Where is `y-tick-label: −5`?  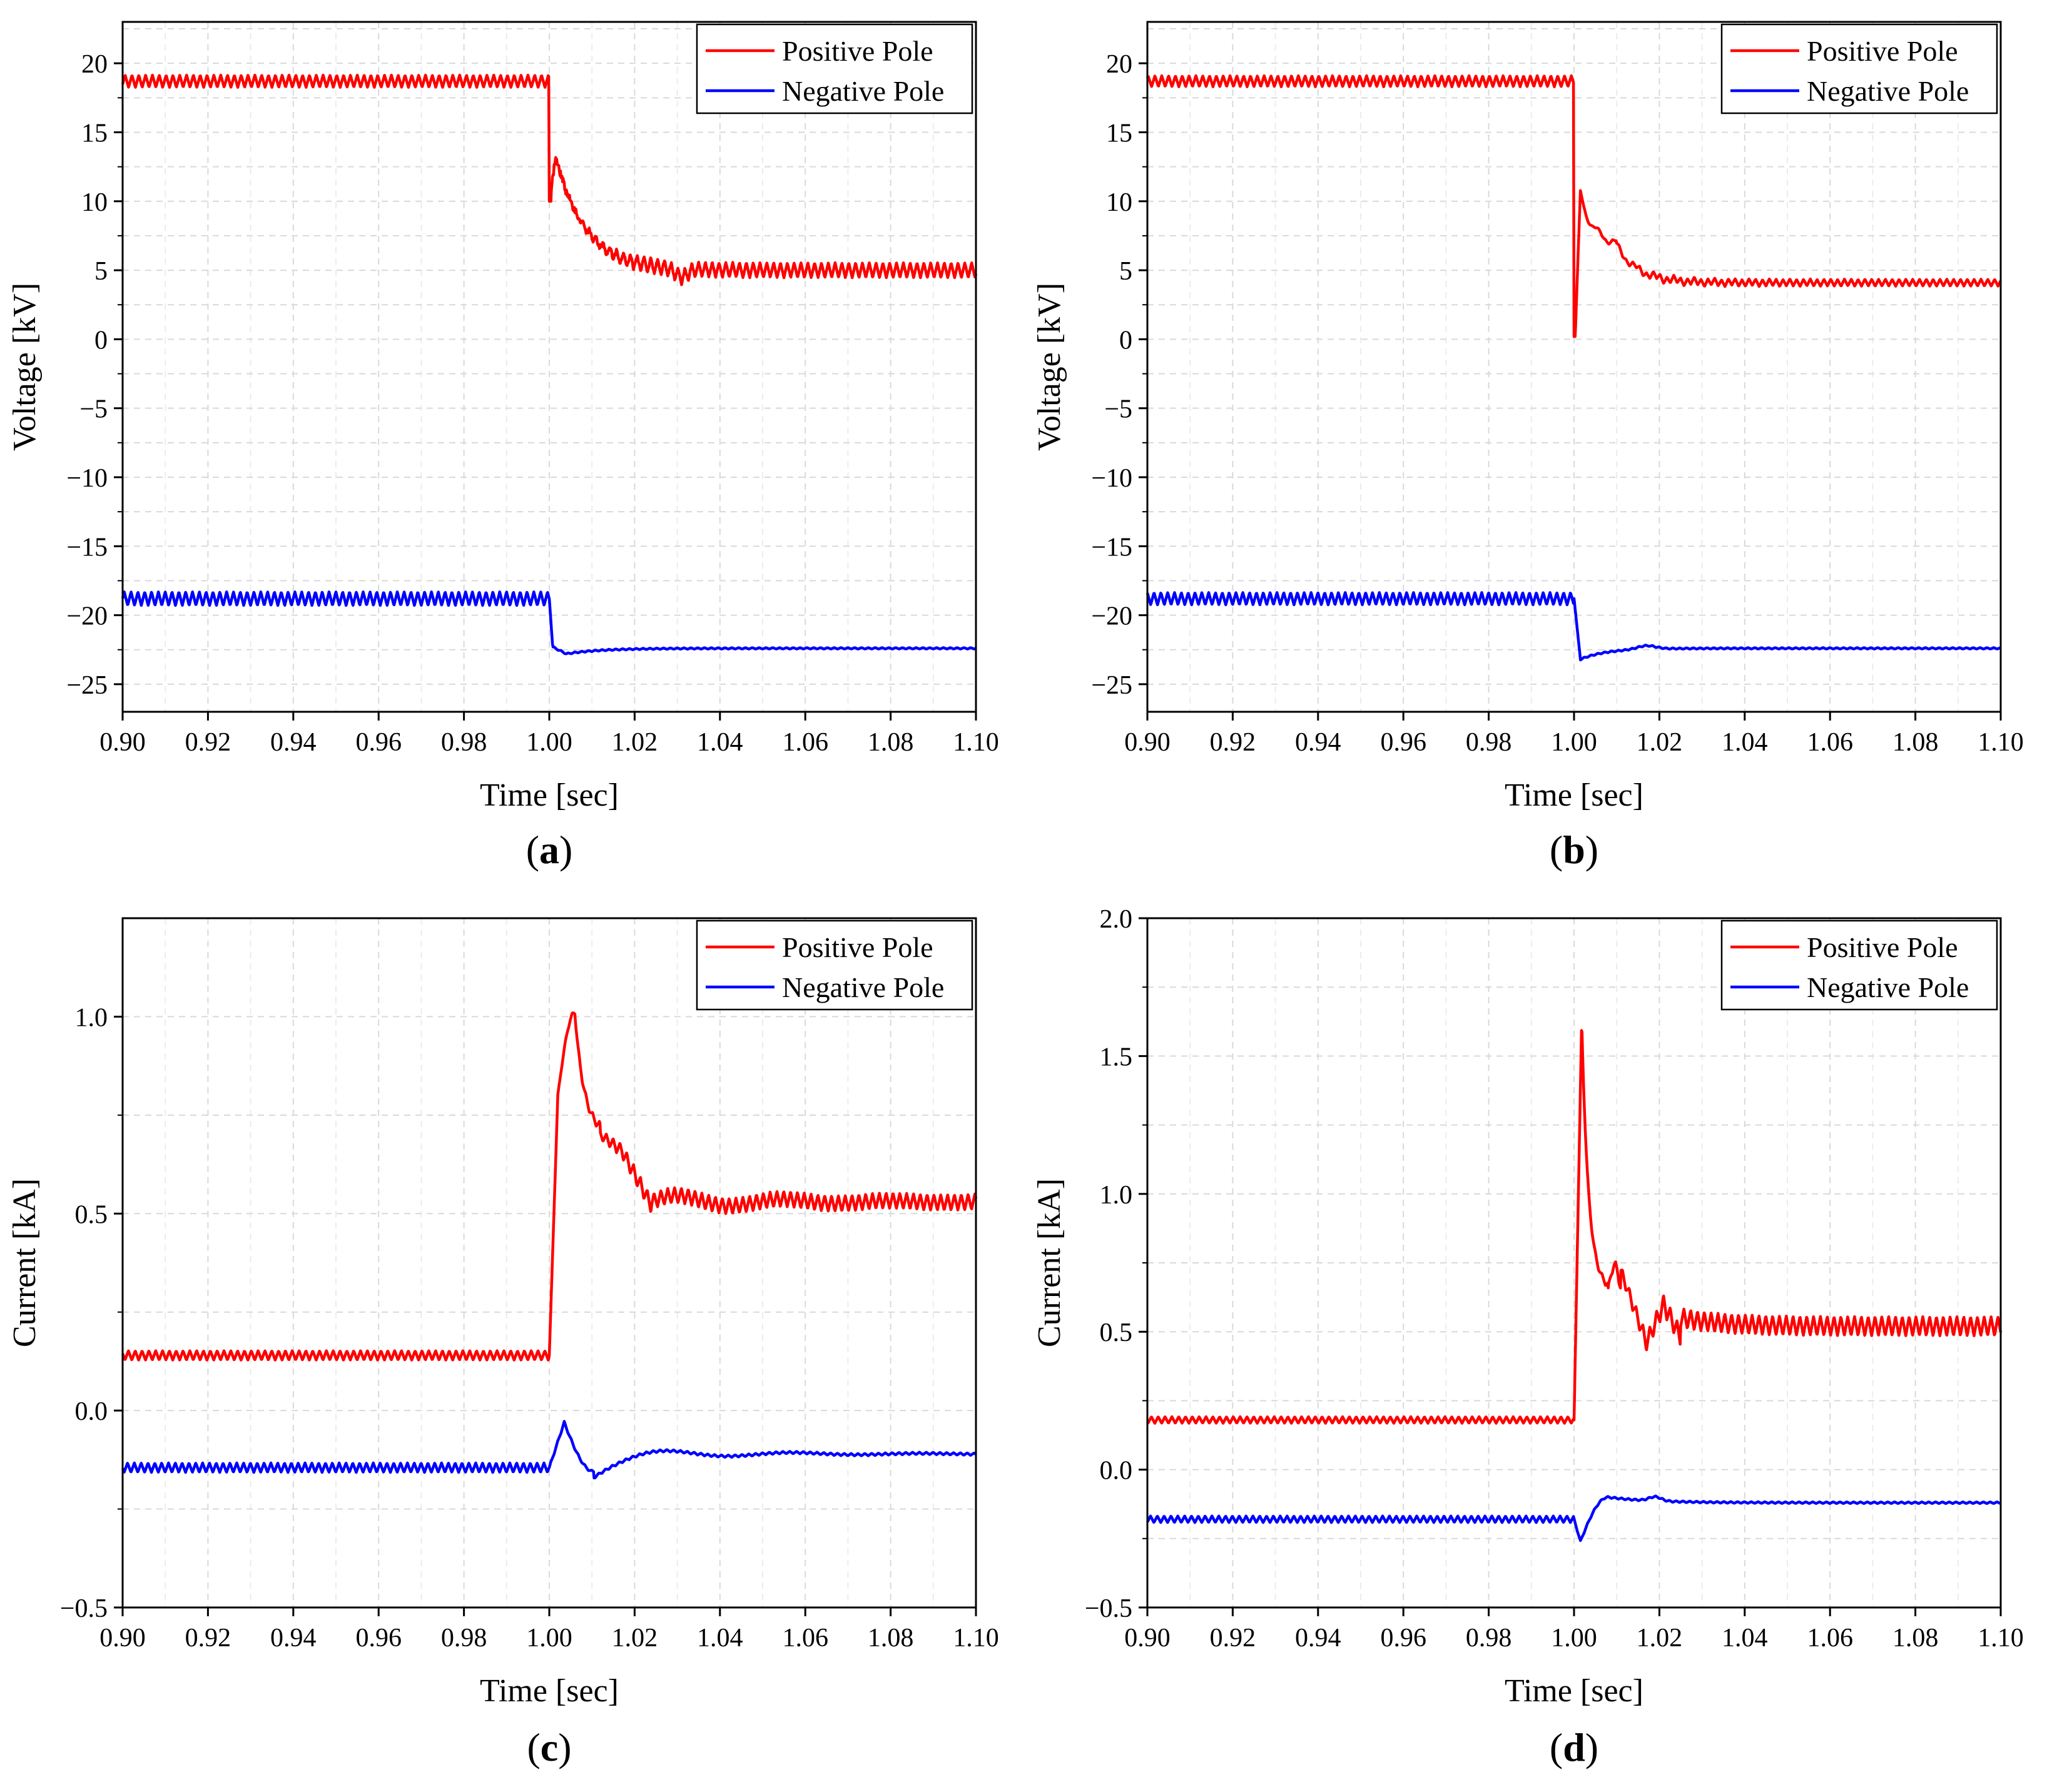 y-tick-label: −5 is located at coordinates (93, 410).